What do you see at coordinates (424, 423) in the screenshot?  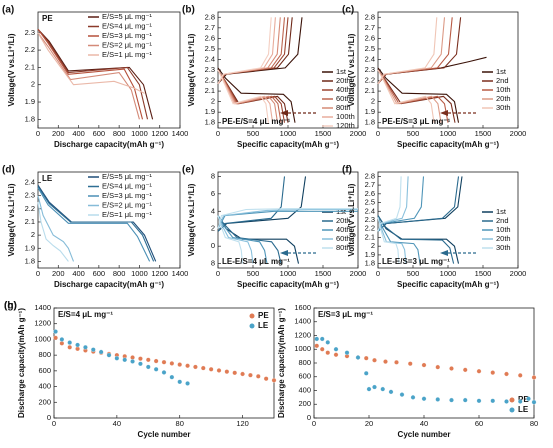 I see `x-tick-label: 40` at bounding box center [424, 423].